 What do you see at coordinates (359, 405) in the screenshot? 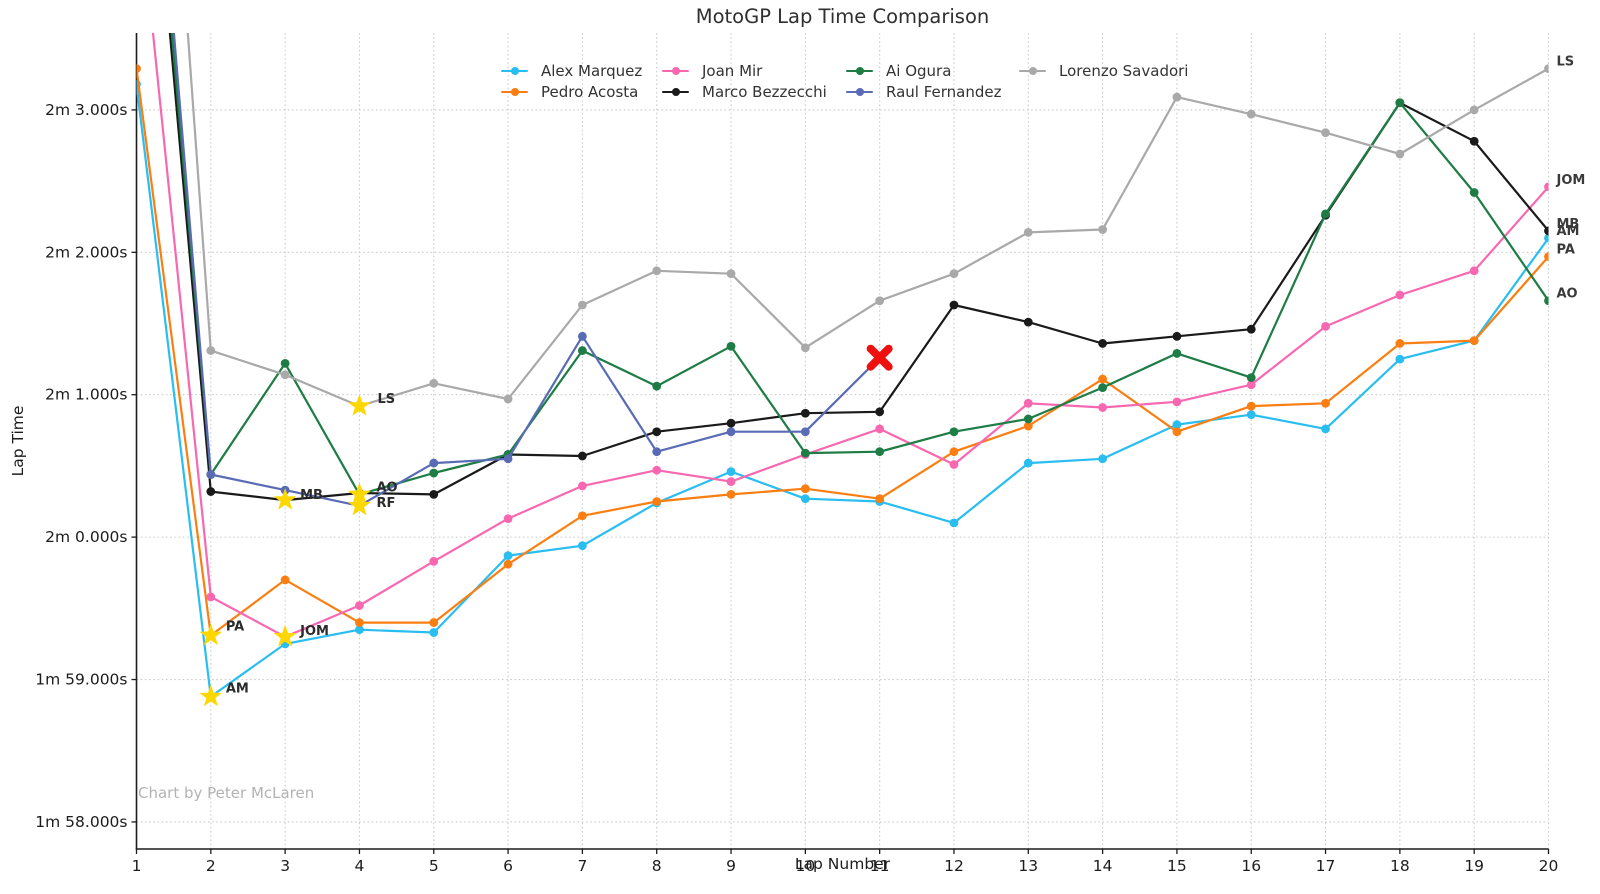
I see `fastest-lap-star-LS` at bounding box center [359, 405].